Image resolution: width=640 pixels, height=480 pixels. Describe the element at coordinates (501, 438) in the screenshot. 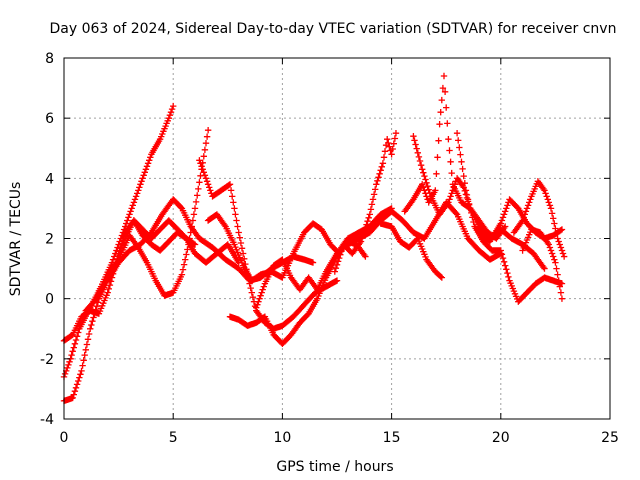

I see `x-tick-label: 20` at that location.